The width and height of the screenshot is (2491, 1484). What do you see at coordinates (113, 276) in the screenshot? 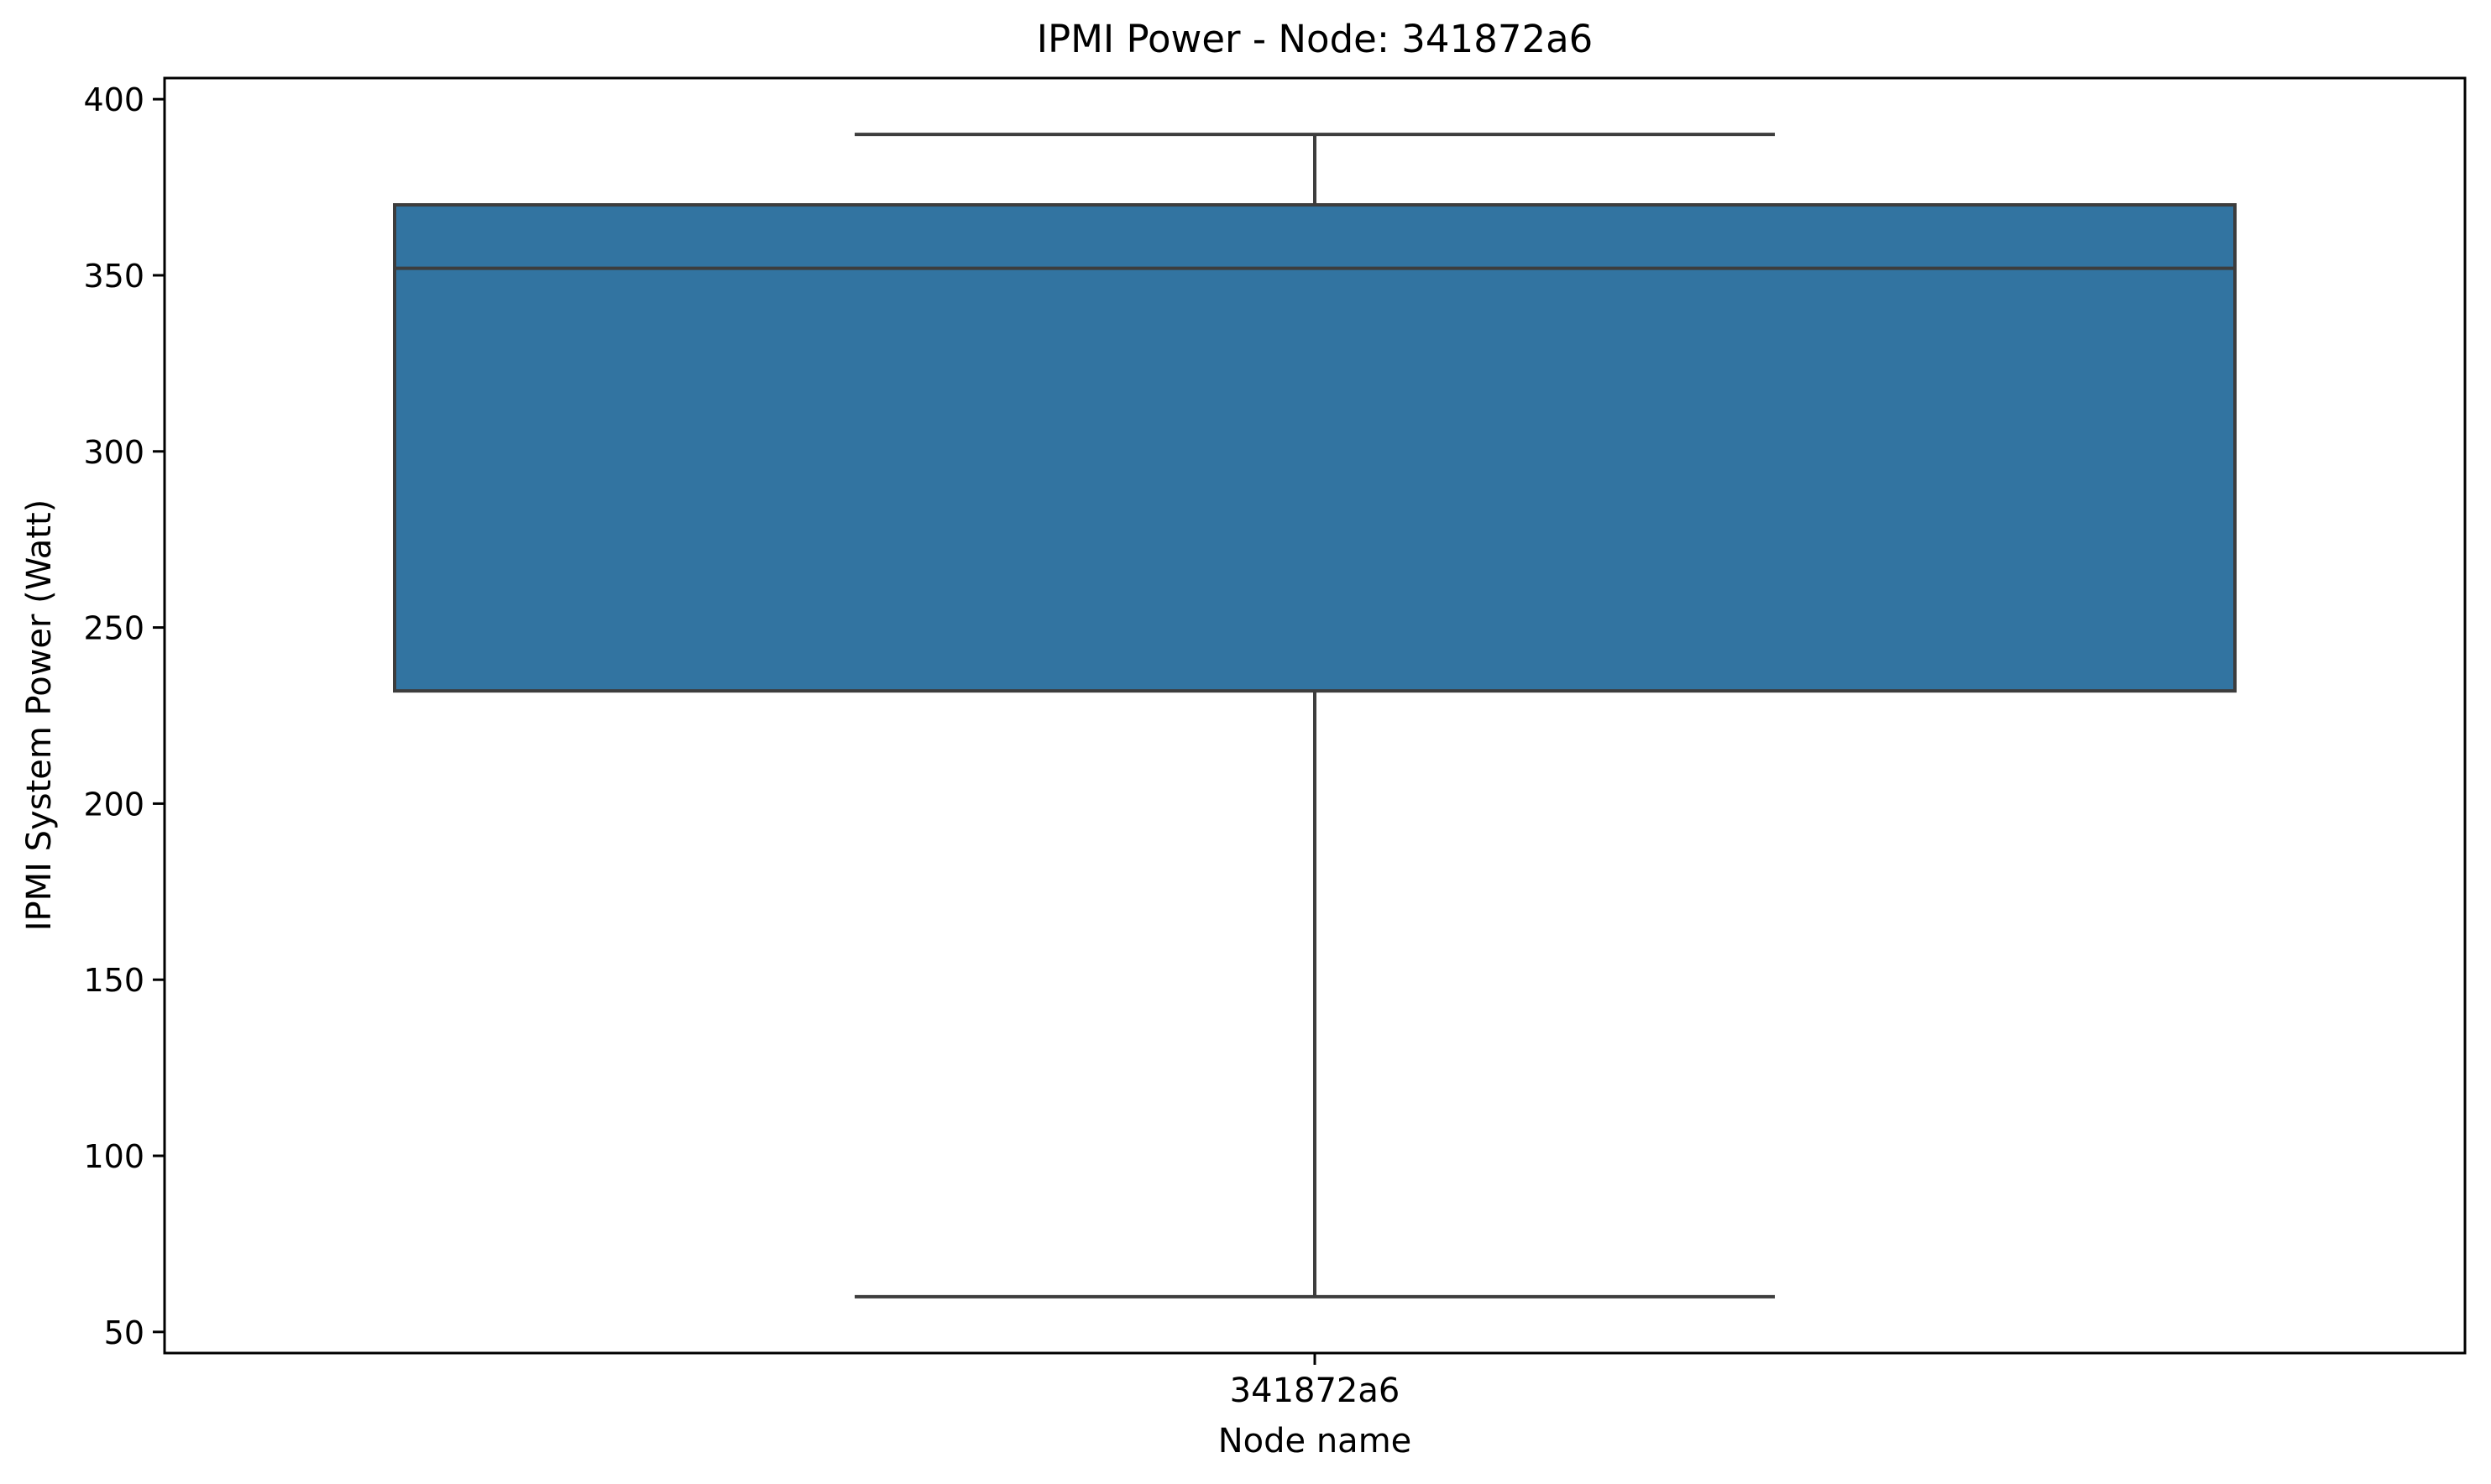
I see `y-tick-label: 350` at bounding box center [113, 276].